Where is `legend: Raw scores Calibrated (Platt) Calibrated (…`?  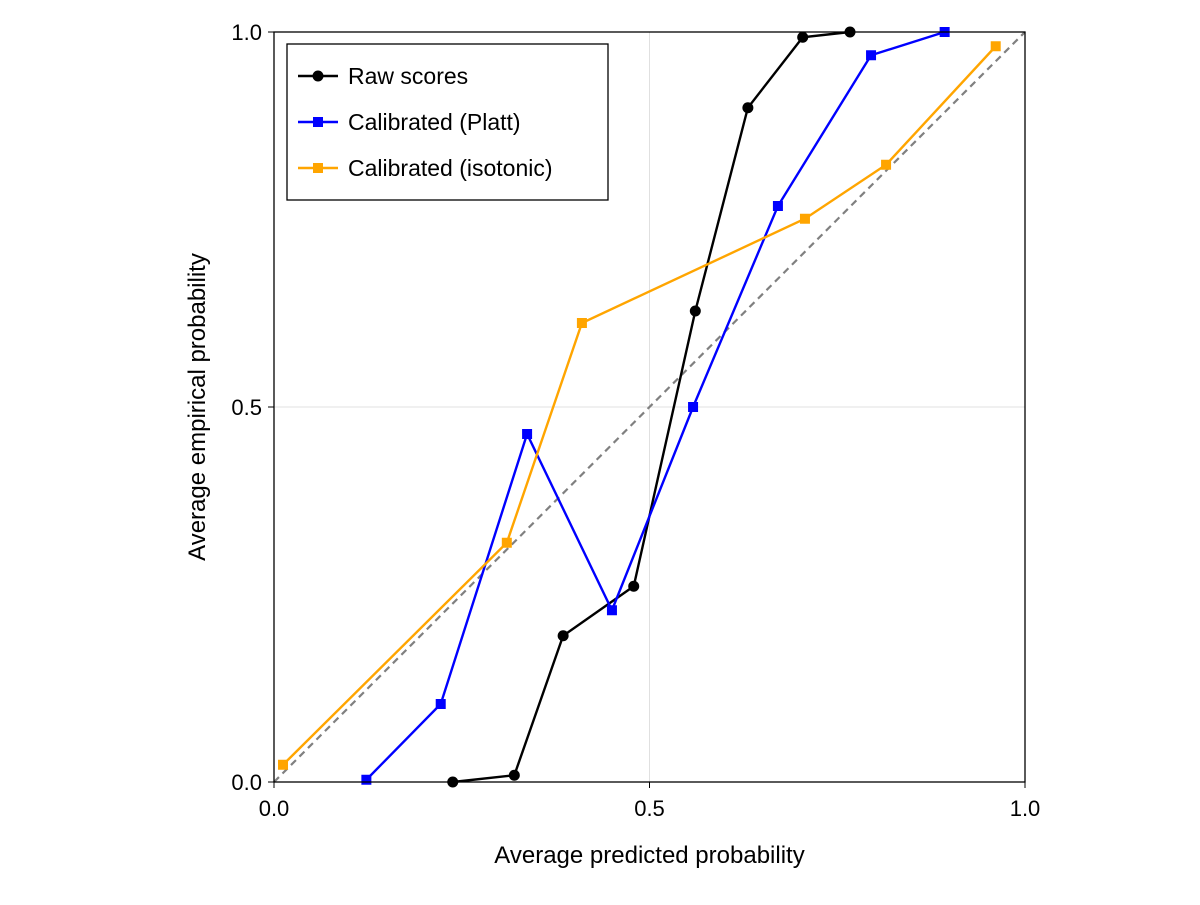 legend: Raw scores Calibrated (Platt) Calibrated (… is located at coordinates (447, 122).